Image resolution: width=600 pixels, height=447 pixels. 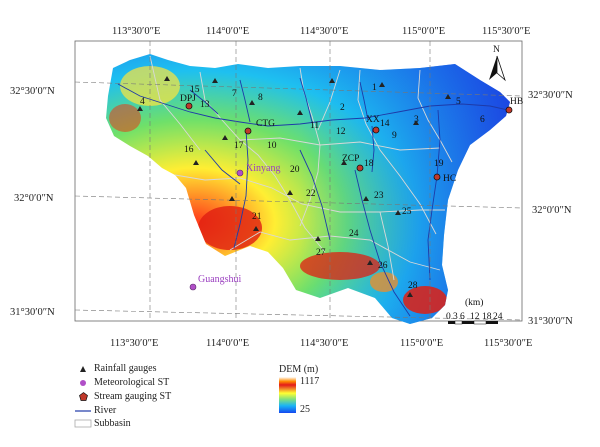 What do you see at coordinates (413, 286) in the screenshot?
I see `subbasin-label: 28` at bounding box center [413, 286].